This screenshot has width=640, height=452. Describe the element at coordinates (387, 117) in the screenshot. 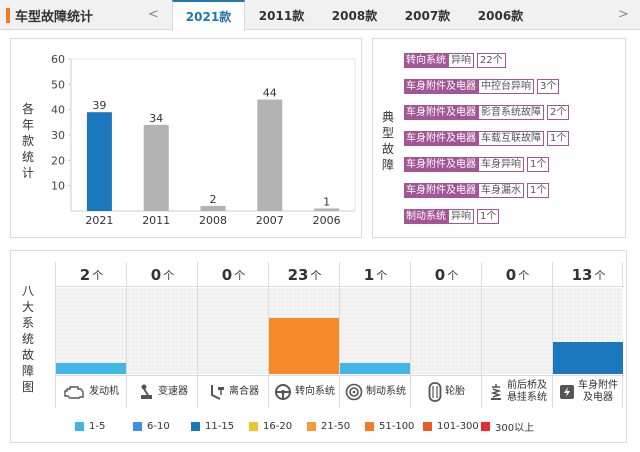

I see `faults-side-char: 典` at that location.